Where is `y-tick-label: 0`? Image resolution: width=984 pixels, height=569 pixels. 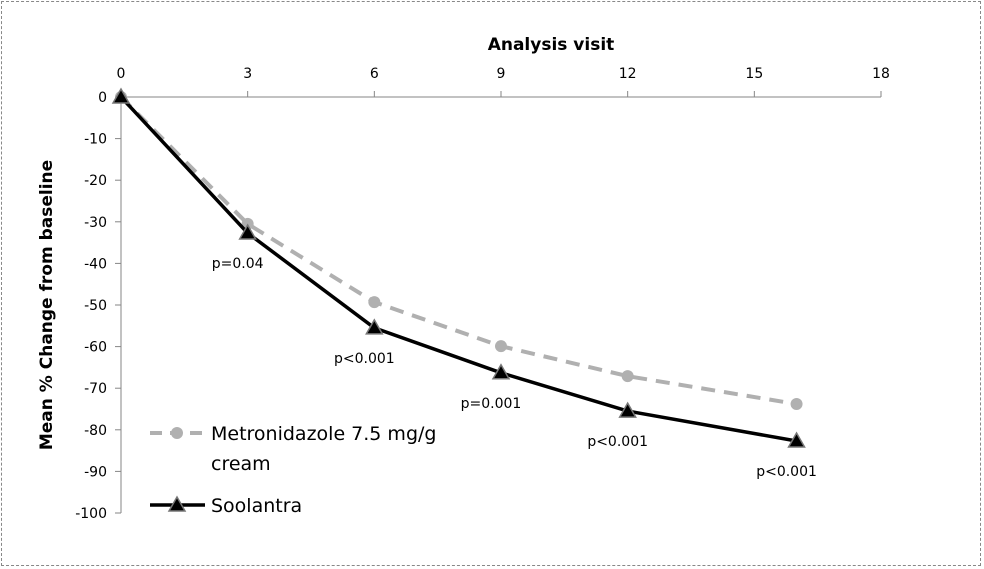
y-tick-label: 0 is located at coordinates (102, 98).